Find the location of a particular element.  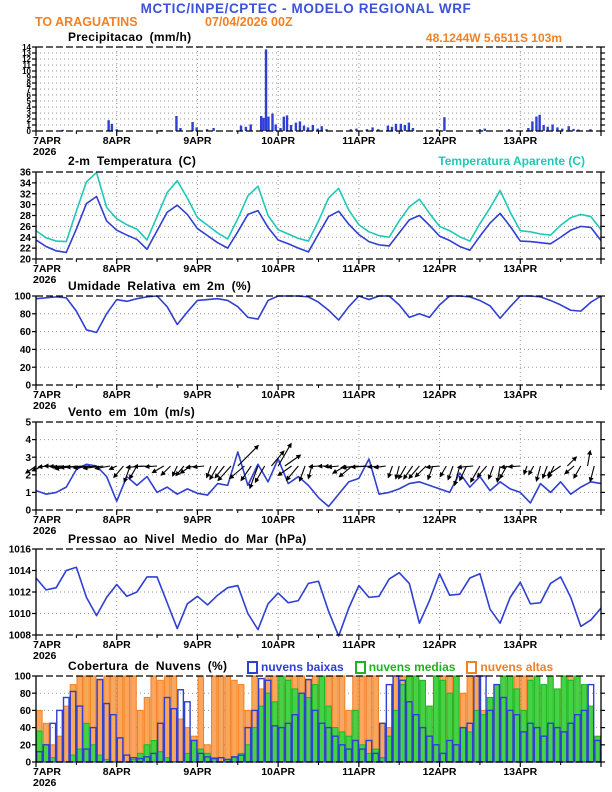

legend-item-low-clouds: nuvens baixas is located at coordinates (295, 667).